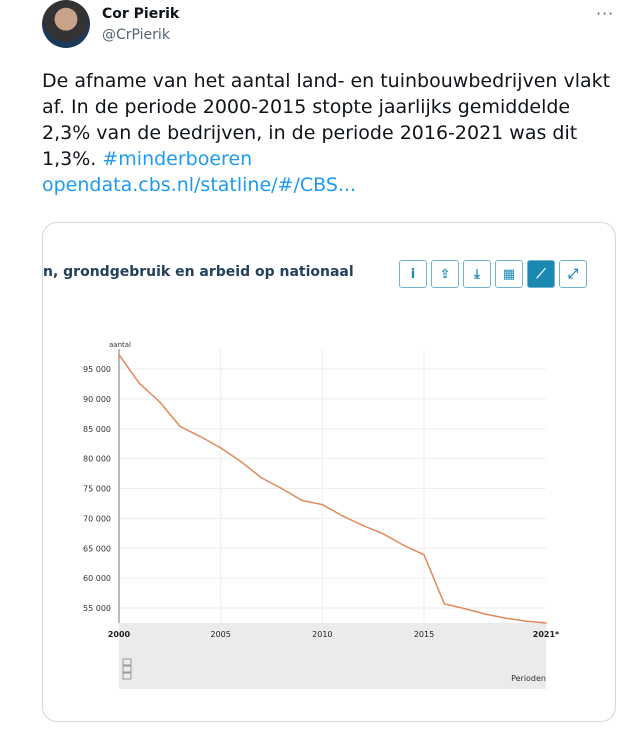  Describe the element at coordinates (136, 35) in the screenshot. I see `author-handle: @CrPierik` at that location.